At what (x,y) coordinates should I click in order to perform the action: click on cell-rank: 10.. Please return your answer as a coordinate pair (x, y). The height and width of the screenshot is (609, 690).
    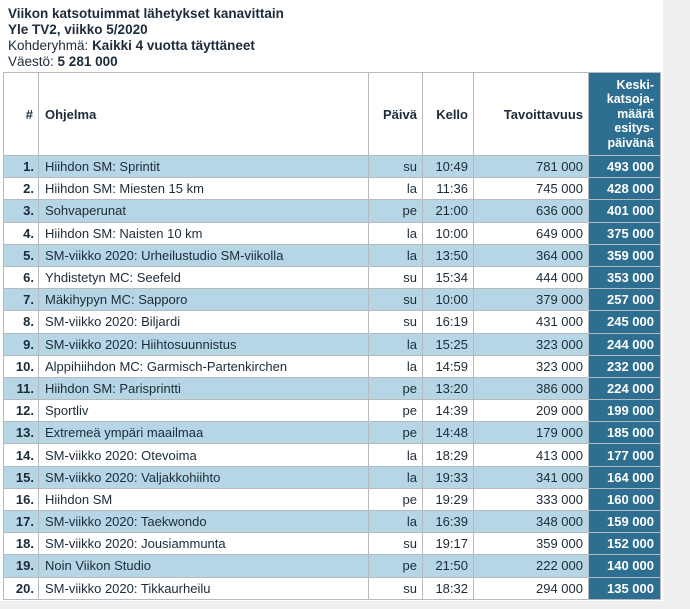
    Looking at the image, I should click on (21, 366).